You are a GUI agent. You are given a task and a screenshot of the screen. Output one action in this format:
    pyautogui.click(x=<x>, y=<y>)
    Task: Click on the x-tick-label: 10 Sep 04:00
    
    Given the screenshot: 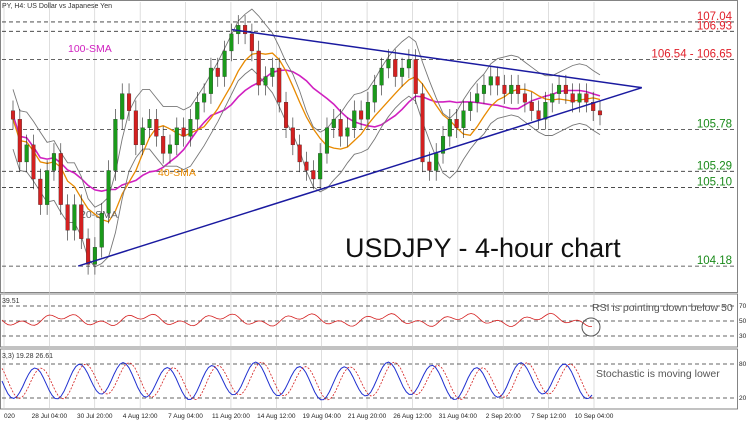 What is the action you would take?
    pyautogui.click(x=594, y=416)
    